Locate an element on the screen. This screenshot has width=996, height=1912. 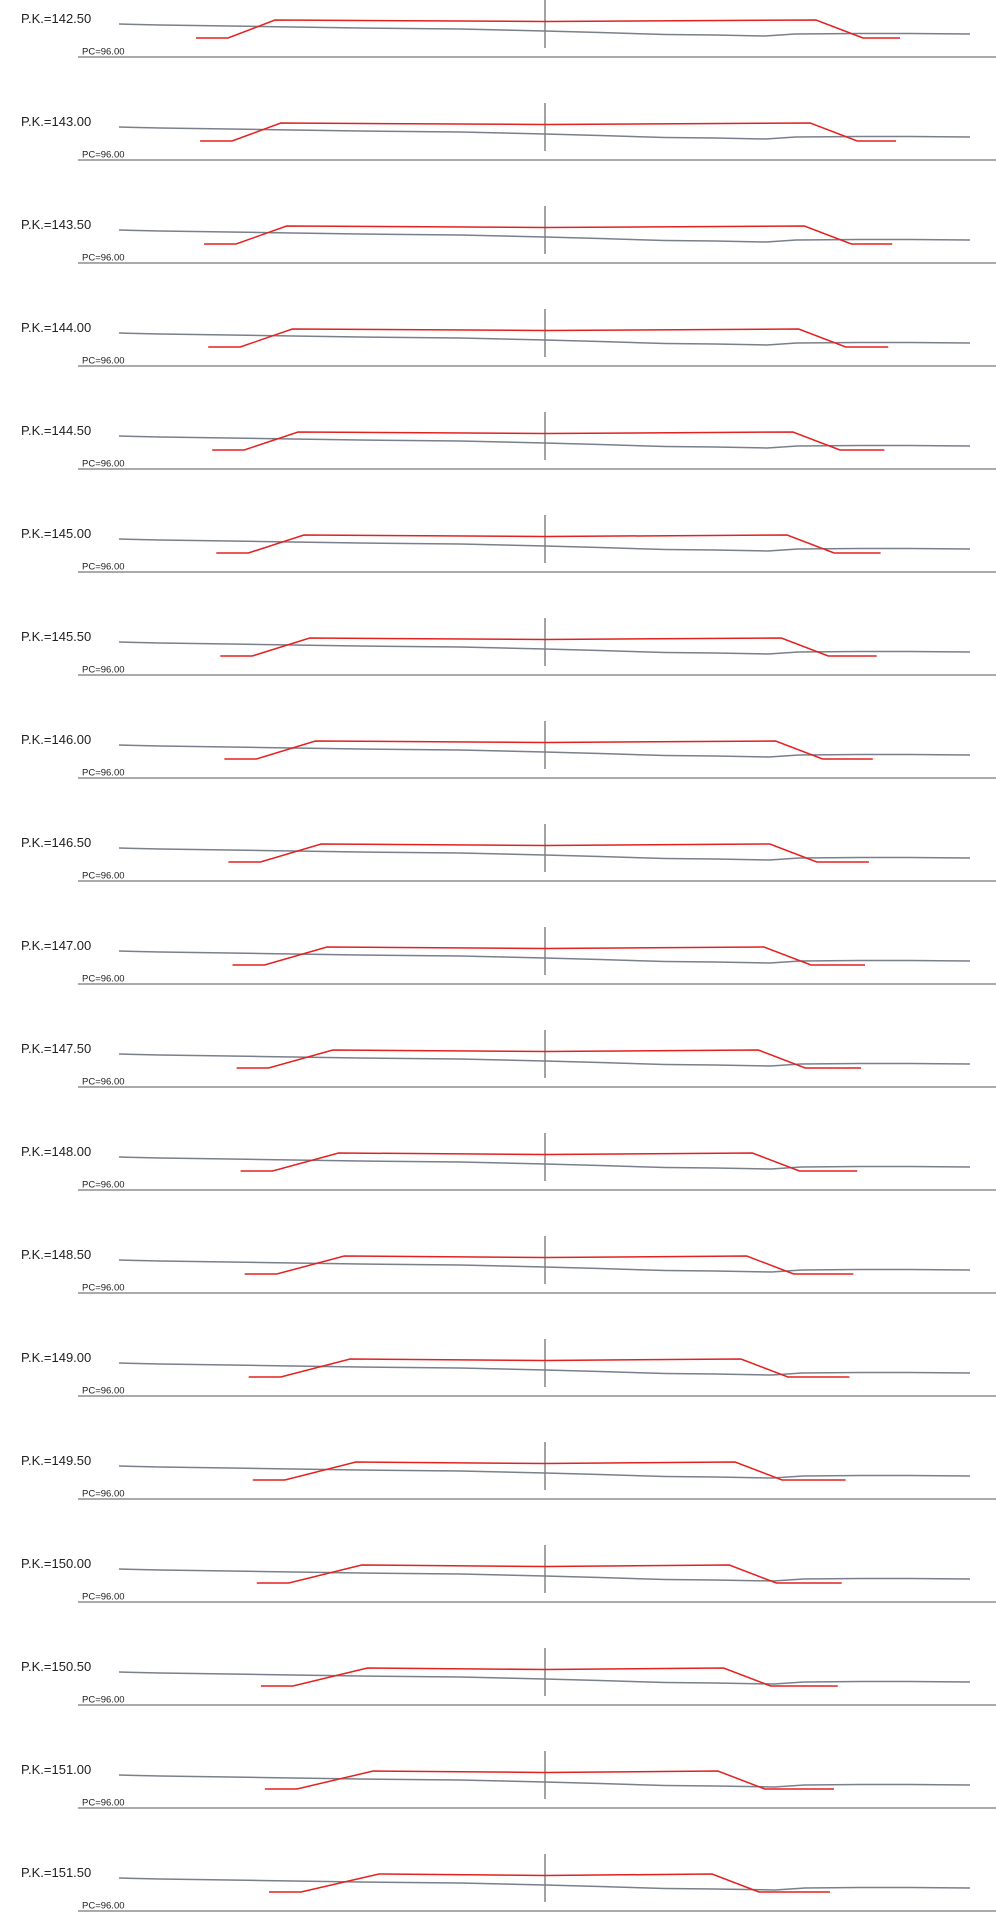
cross-section: P.K.=150.00 PC=96.00 is located at coordinates (508, 1574).